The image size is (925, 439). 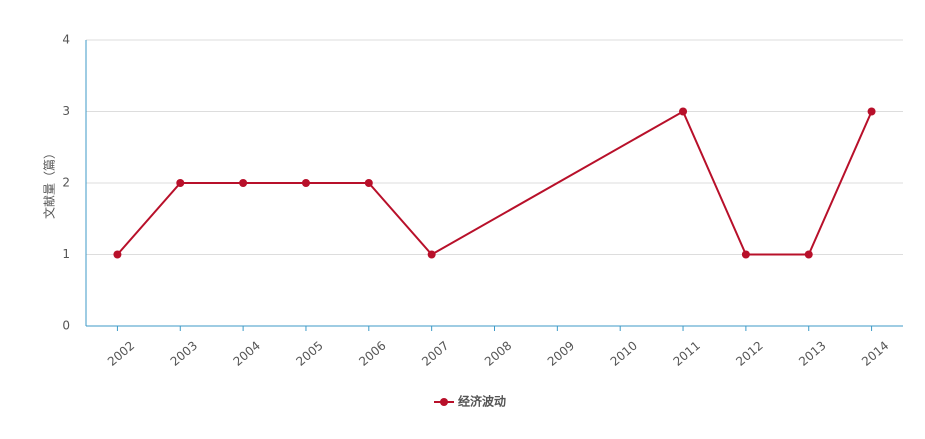 What do you see at coordinates (66, 183) in the screenshot?
I see `y-tick-label: 2` at bounding box center [66, 183].